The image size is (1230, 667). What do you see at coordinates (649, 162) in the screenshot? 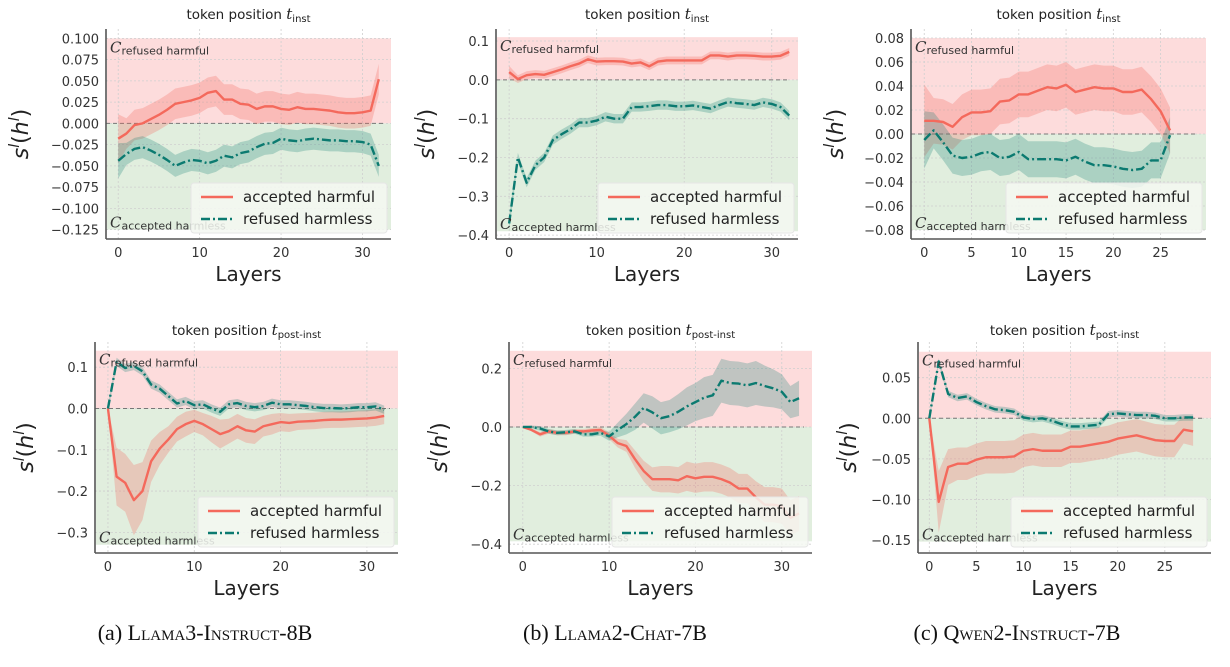
I see `refused-harmless-line` at bounding box center [649, 162].